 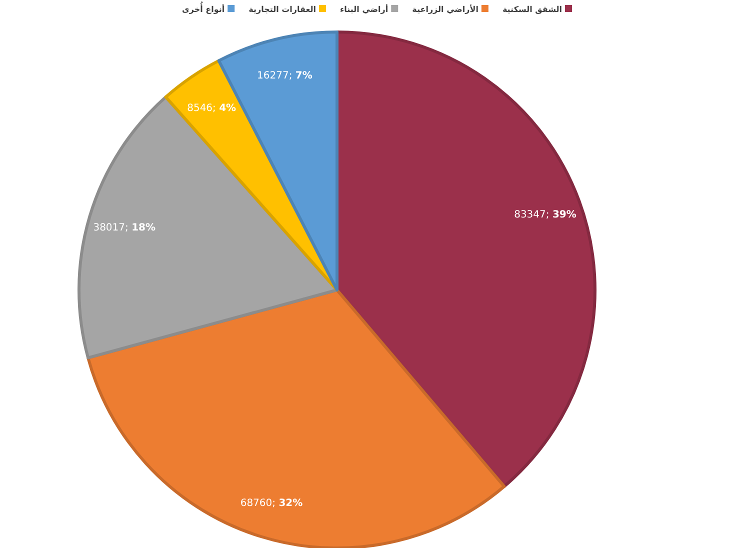 I want to click on legend-label: أنواع أُخرى, so click(x=203, y=7).